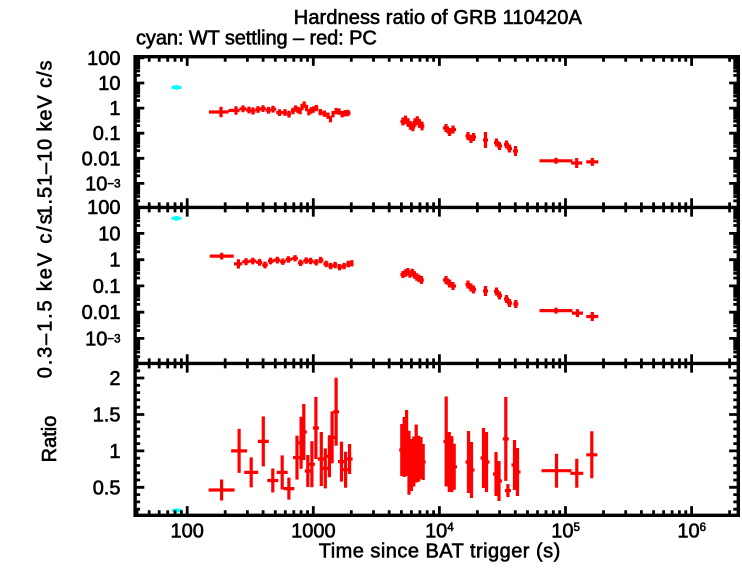 This screenshot has height=571, width=742. What do you see at coordinates (691, 531) in the screenshot?
I see `svg-text: 10⁶` at bounding box center [691, 531].